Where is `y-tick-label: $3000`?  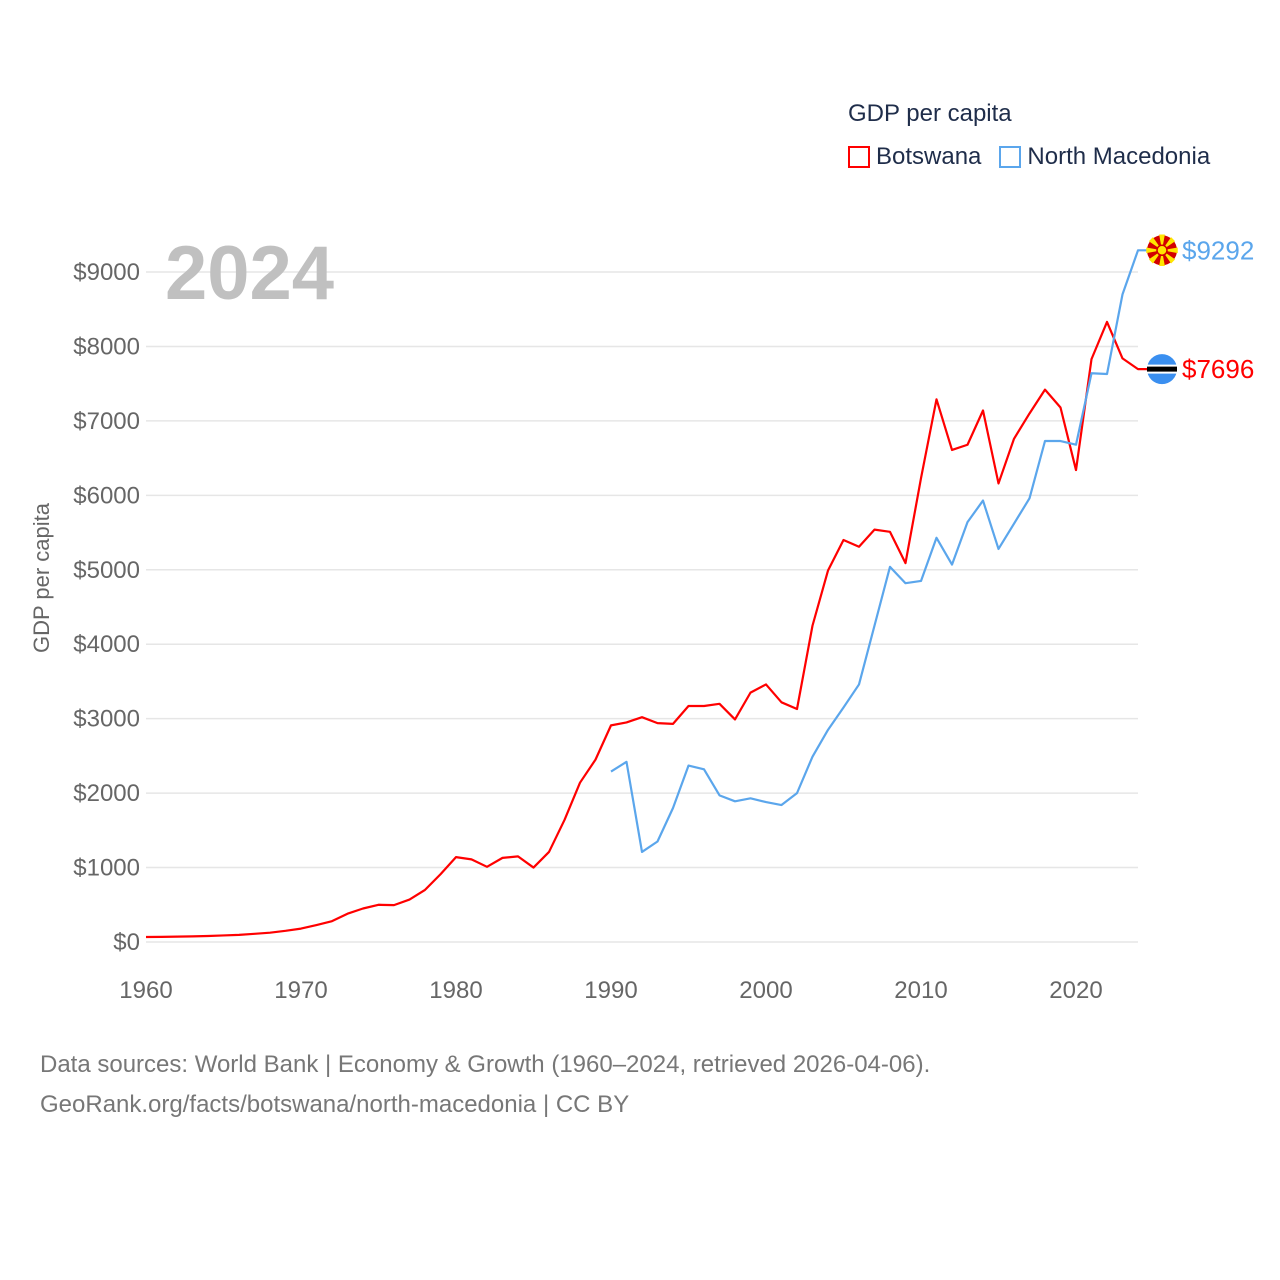
y-tick-label: $3000 is located at coordinates (106, 719).